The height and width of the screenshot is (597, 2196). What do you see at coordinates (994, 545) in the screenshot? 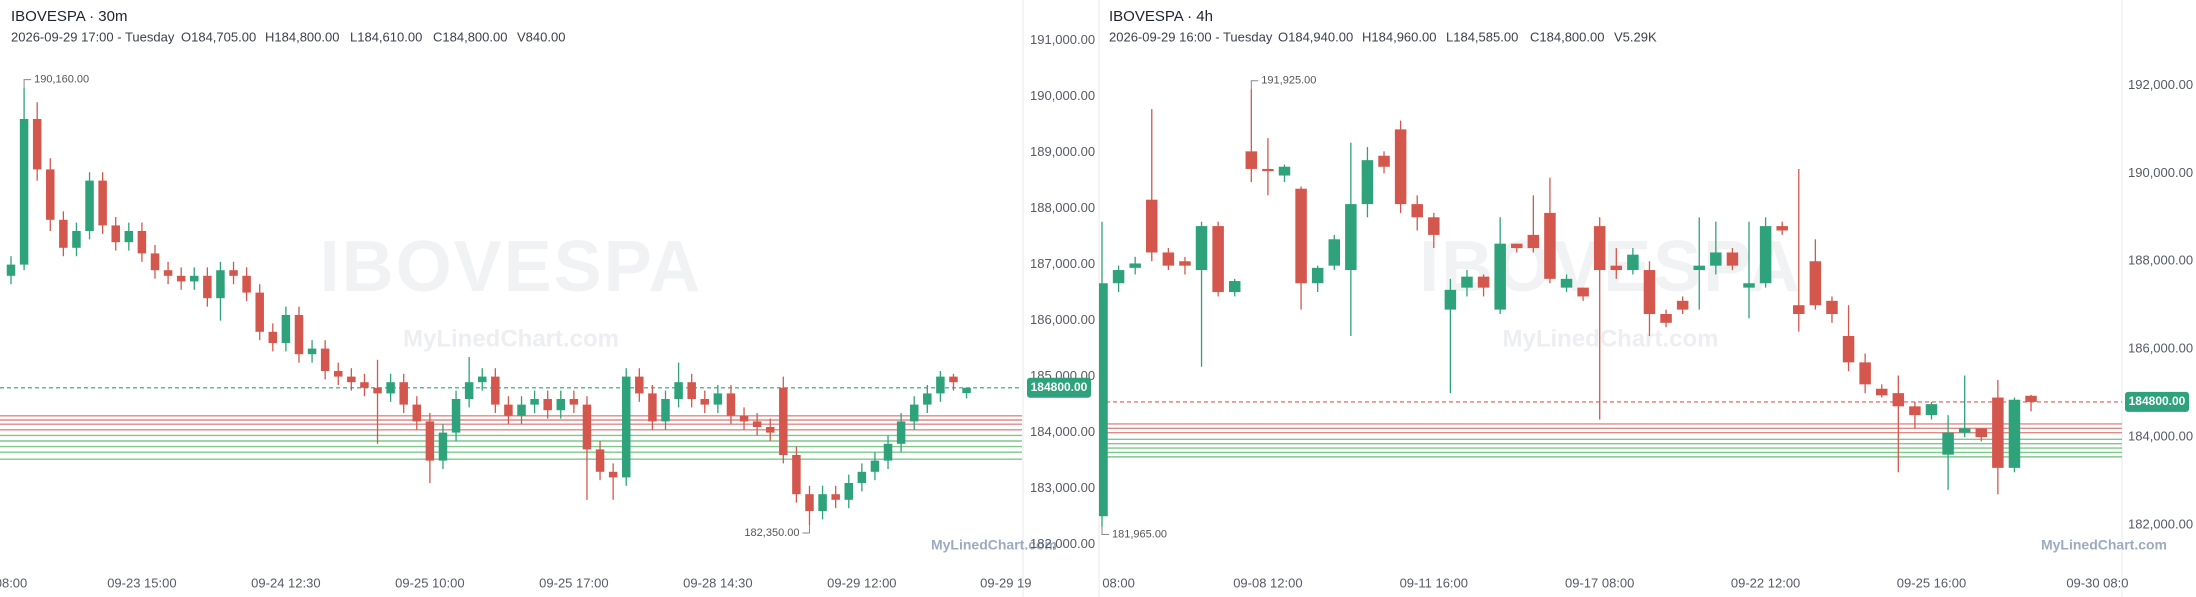
I see `brand: MyLinedChart.com` at bounding box center [994, 545].